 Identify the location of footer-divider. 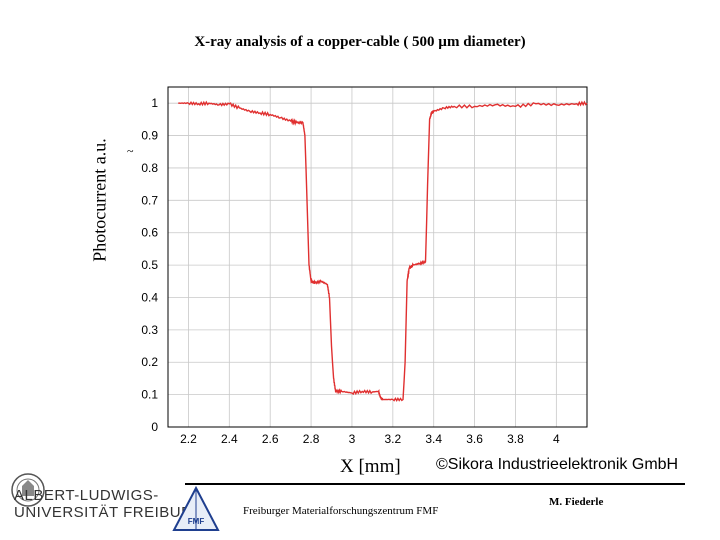
(435, 484).